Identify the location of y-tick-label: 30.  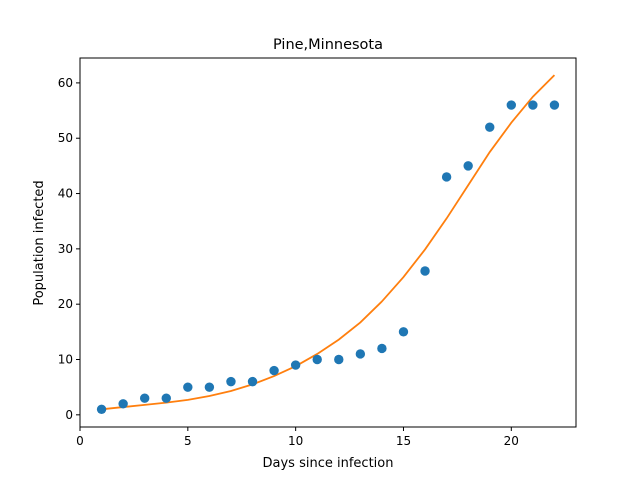
(65, 249).